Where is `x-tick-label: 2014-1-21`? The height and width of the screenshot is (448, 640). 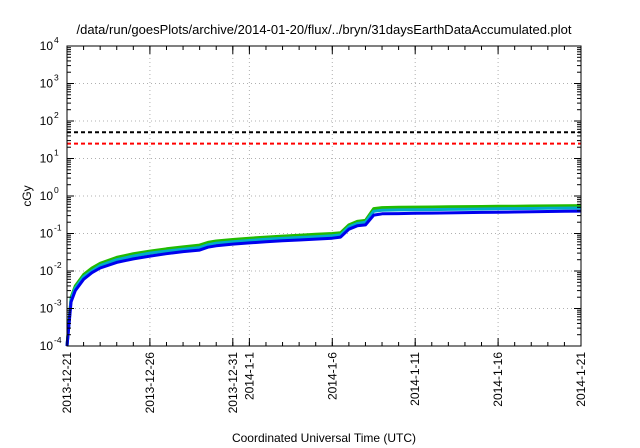 x-tick-label: 2014-1-21 is located at coordinates (581, 379).